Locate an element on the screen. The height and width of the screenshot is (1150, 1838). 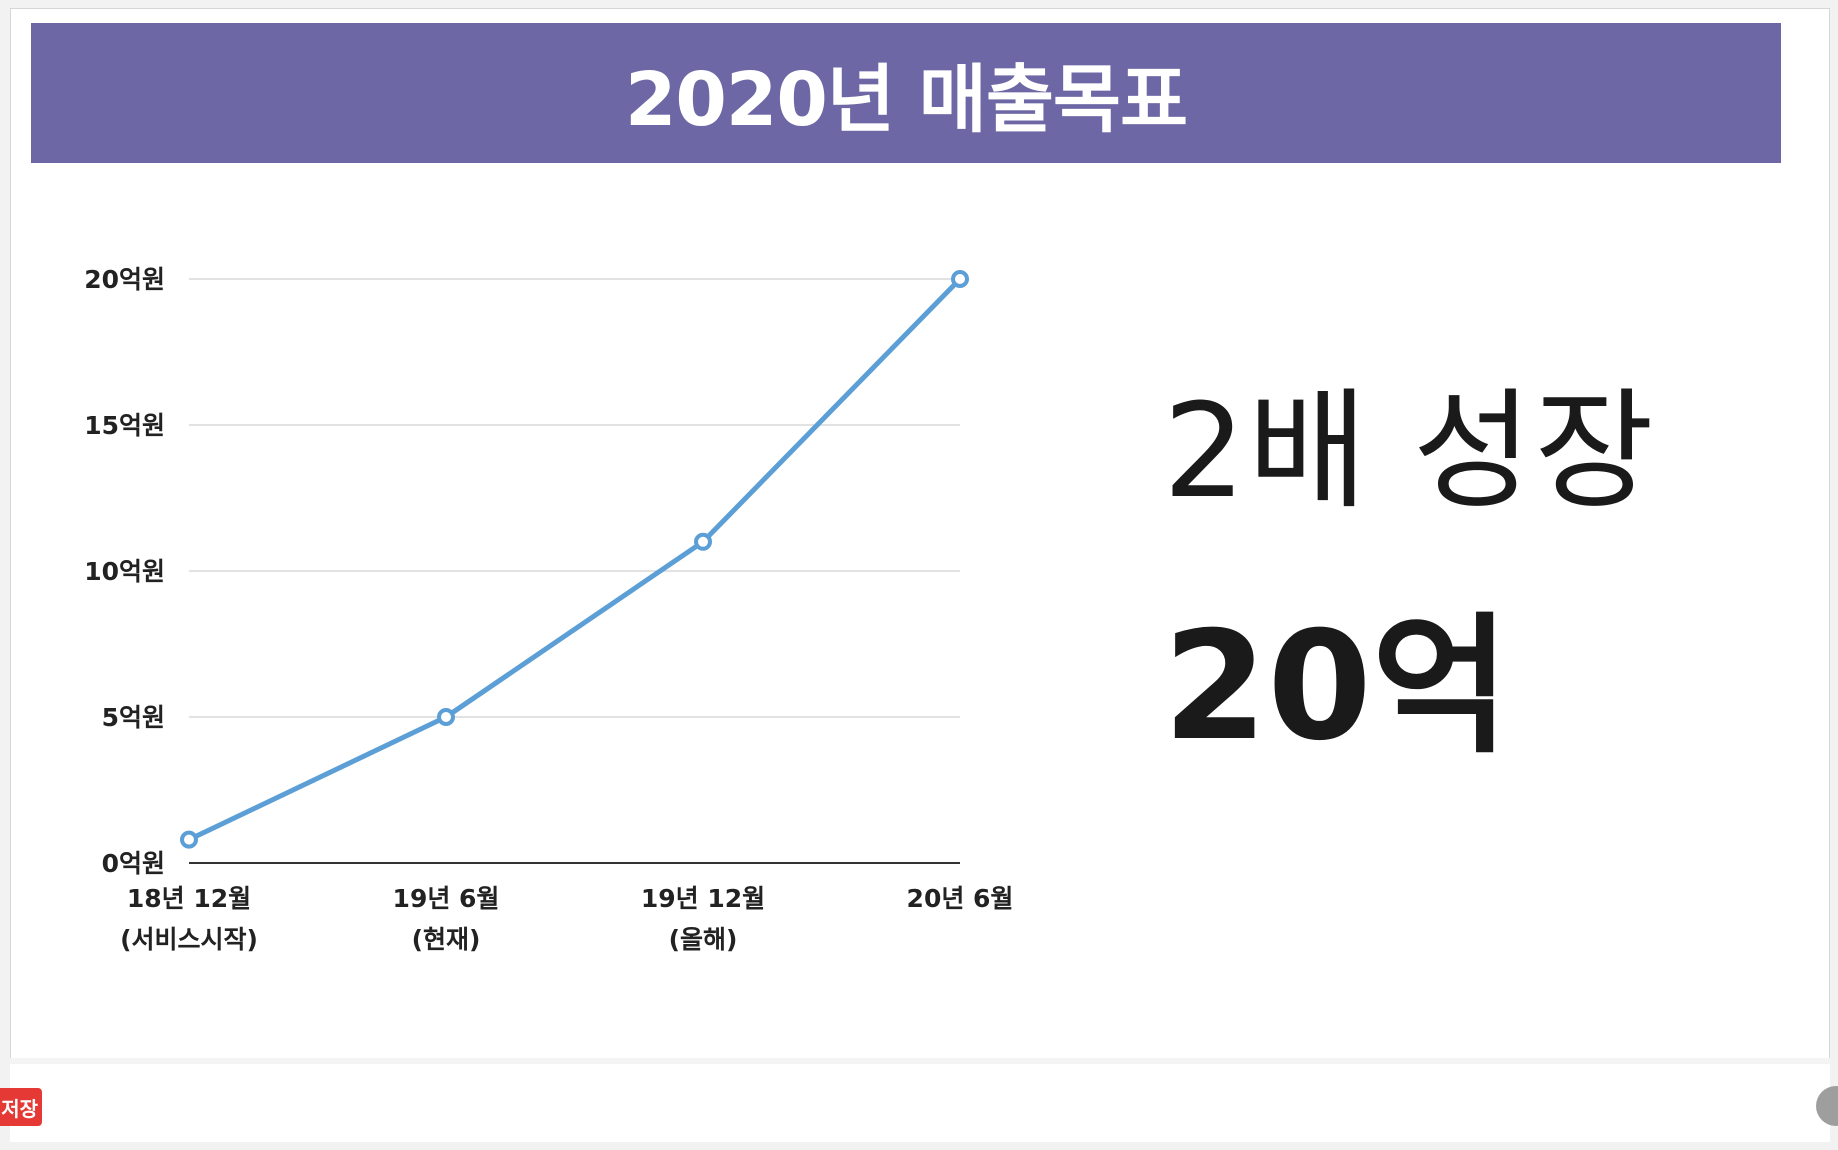
y-tick-label: 0억원 is located at coordinates (133, 863).